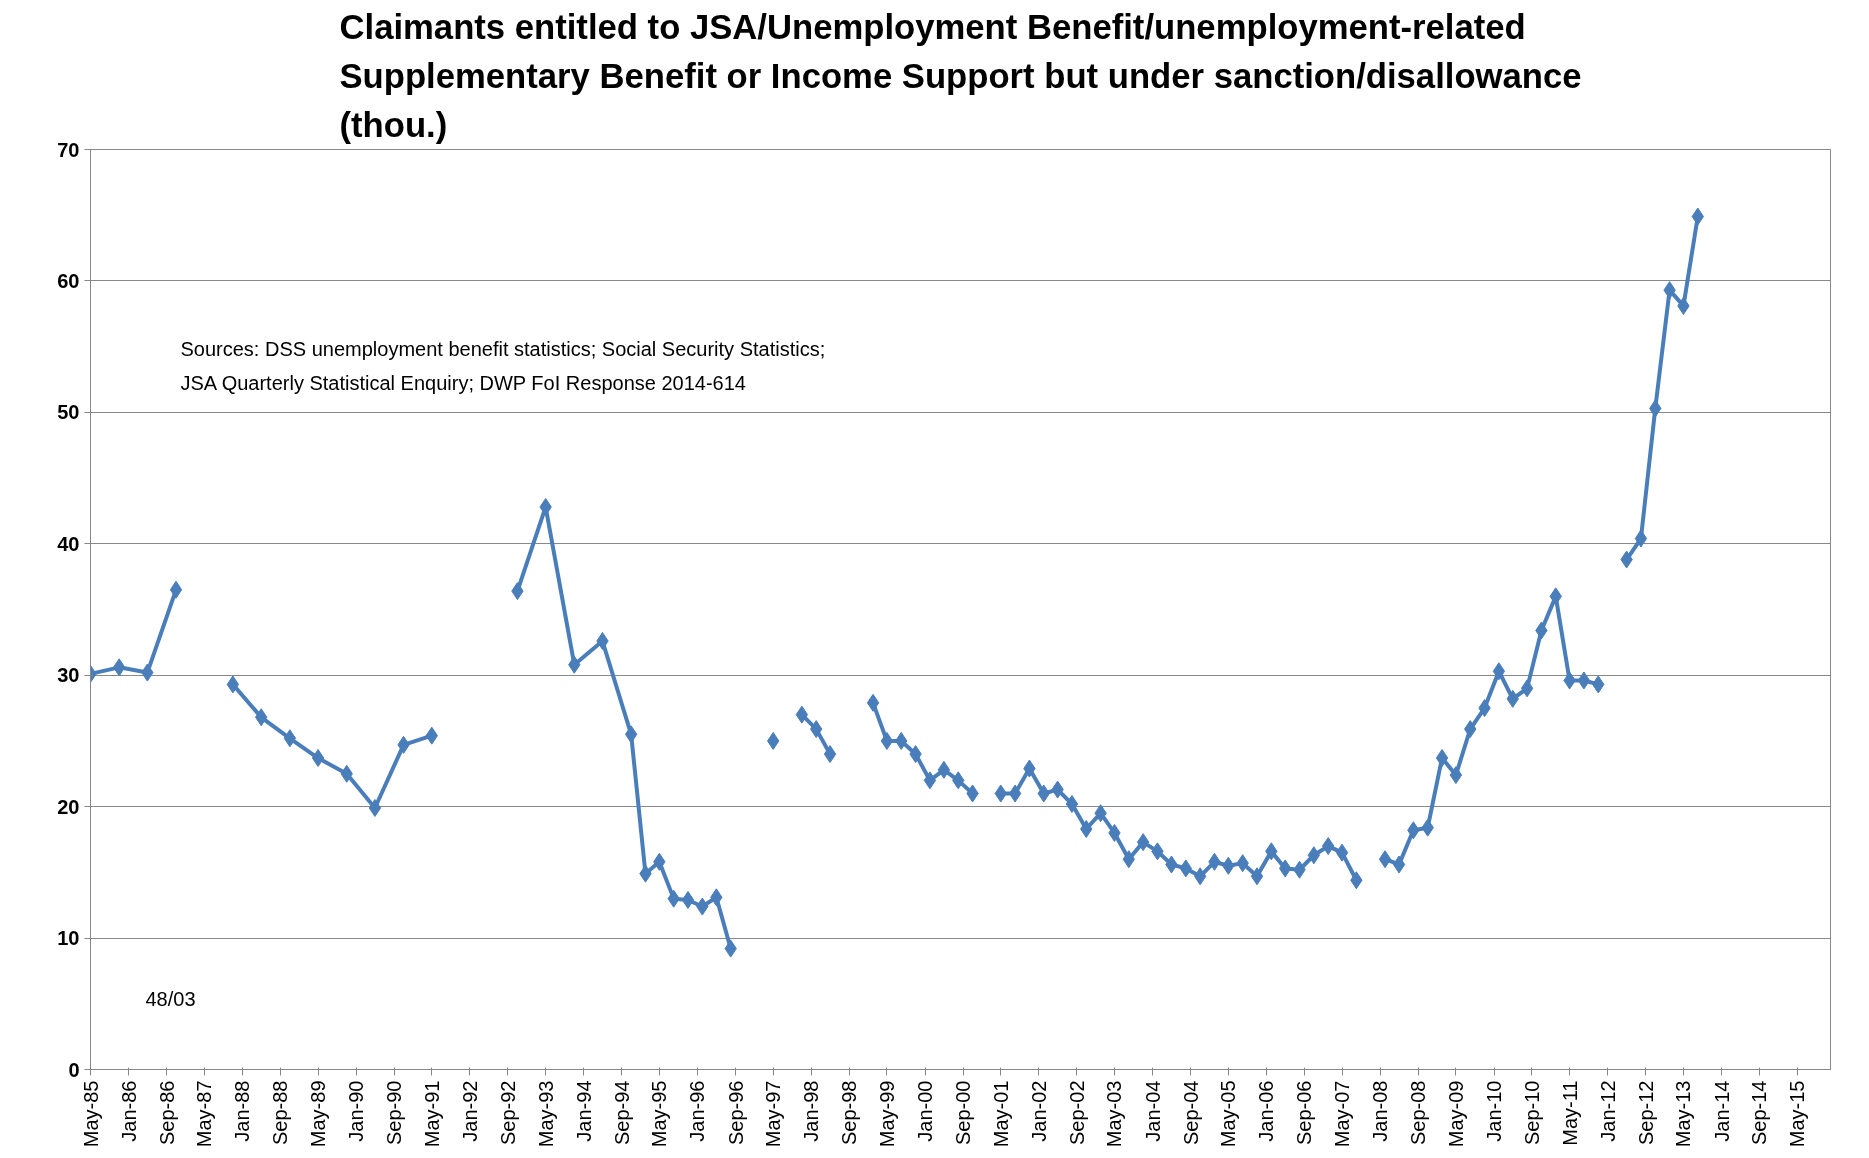 This screenshot has width=1869, height=1158. I want to click on x-tick-label: Jan-98, so click(811, 1111).